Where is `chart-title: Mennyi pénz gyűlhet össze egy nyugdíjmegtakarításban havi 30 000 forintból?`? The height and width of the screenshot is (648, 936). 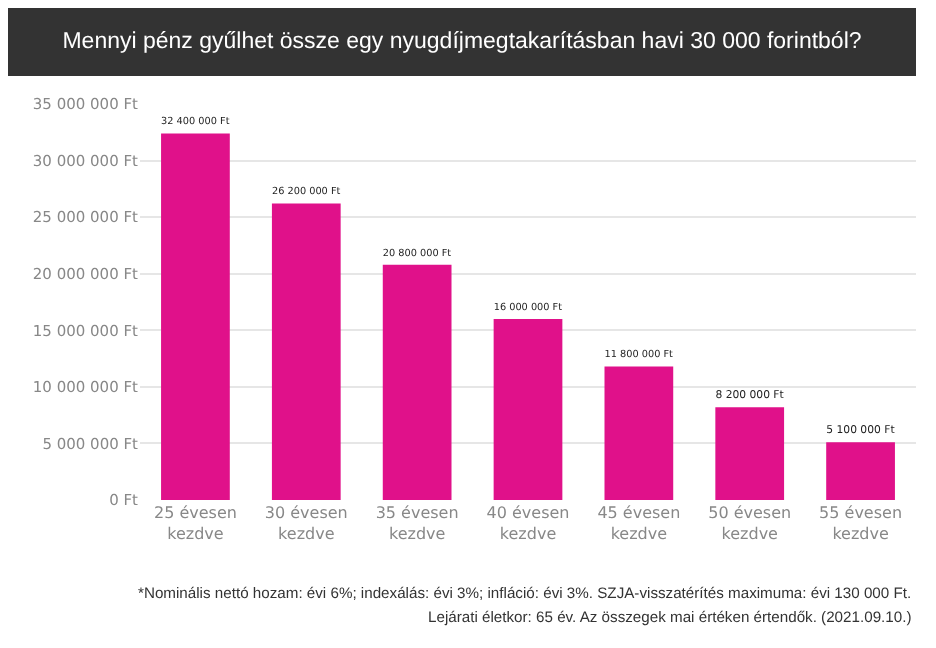 chart-title: Mennyi pénz gyűlhet össze egy nyugdíjmegtakarításban havi 30 000 forintból? is located at coordinates (462, 42).